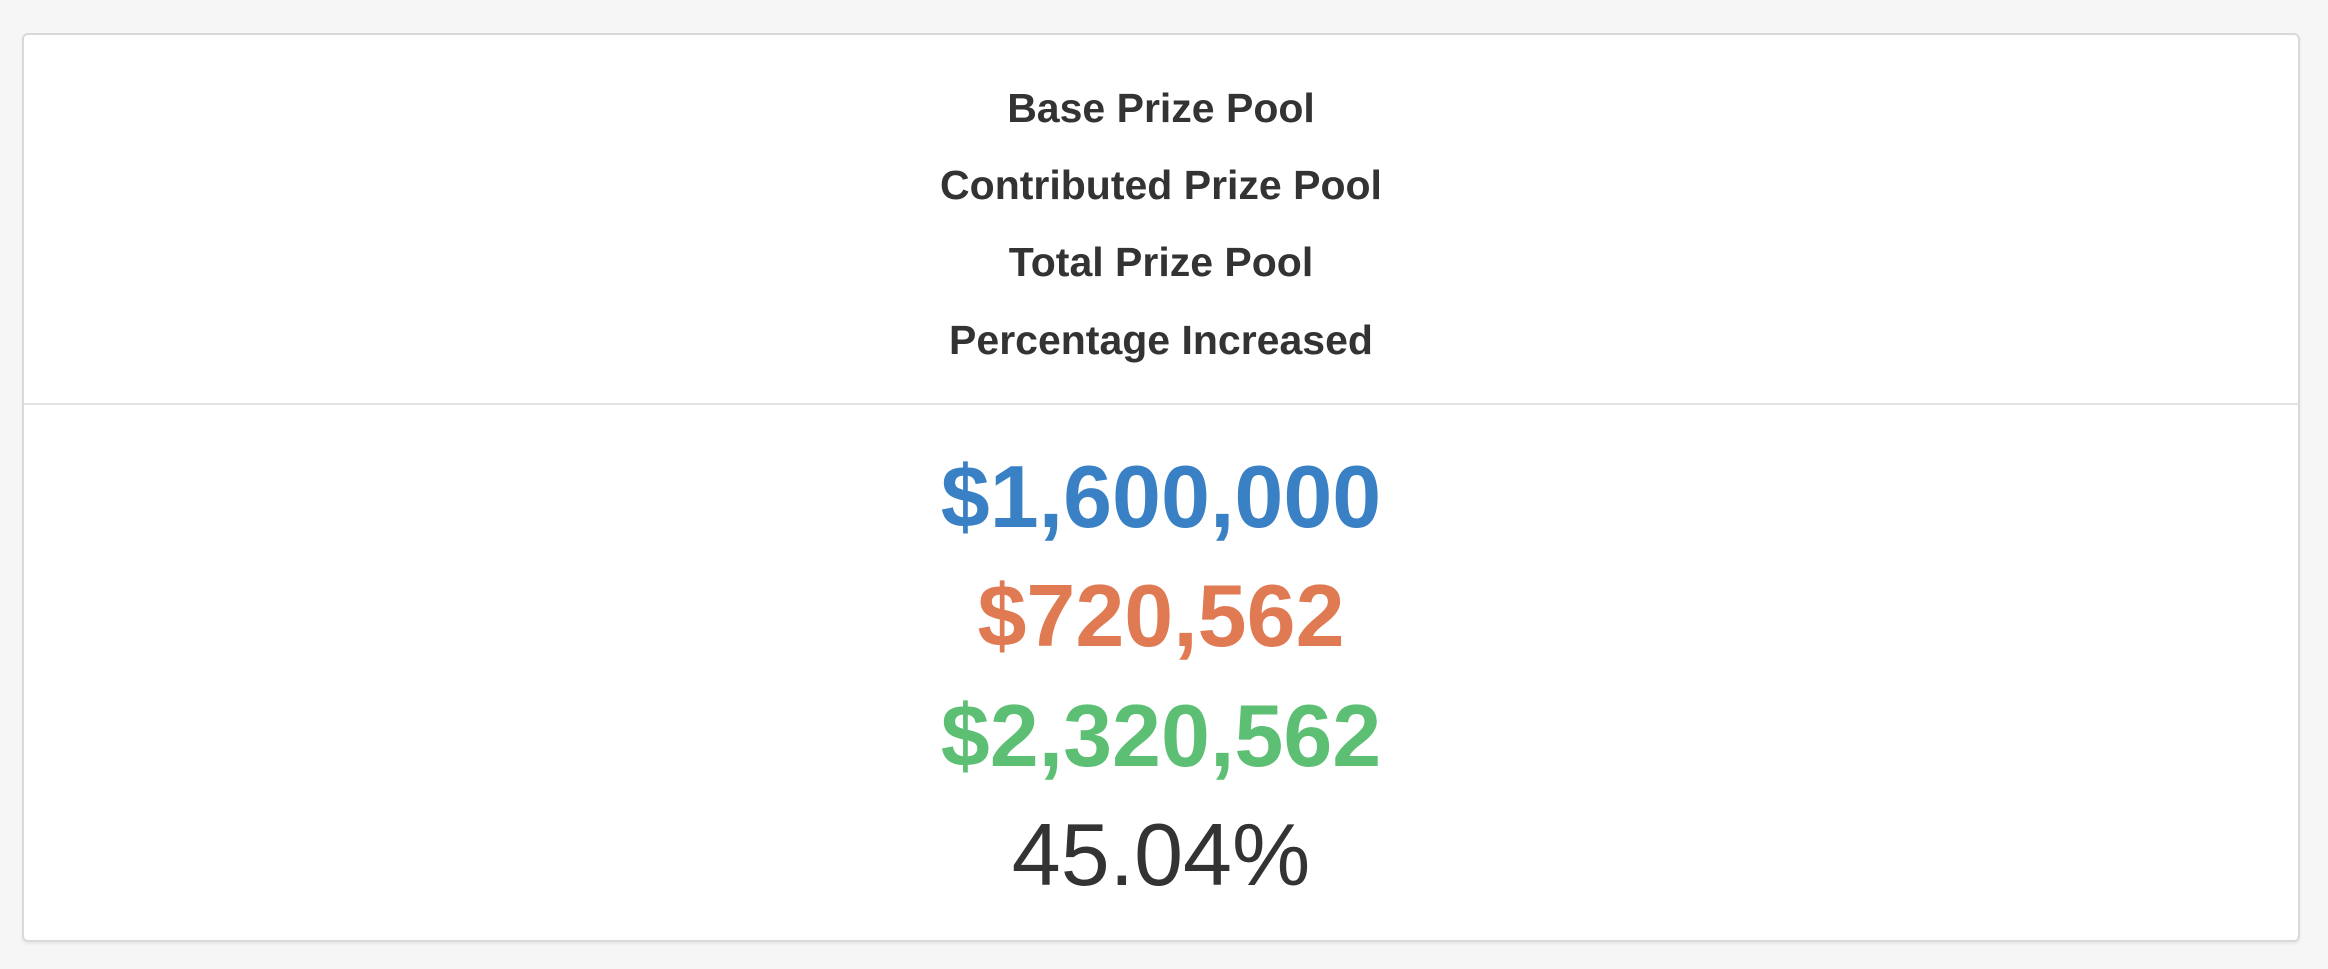  What do you see at coordinates (1161, 496) in the screenshot?
I see `base-prize-pool-value: $1,600,000` at bounding box center [1161, 496].